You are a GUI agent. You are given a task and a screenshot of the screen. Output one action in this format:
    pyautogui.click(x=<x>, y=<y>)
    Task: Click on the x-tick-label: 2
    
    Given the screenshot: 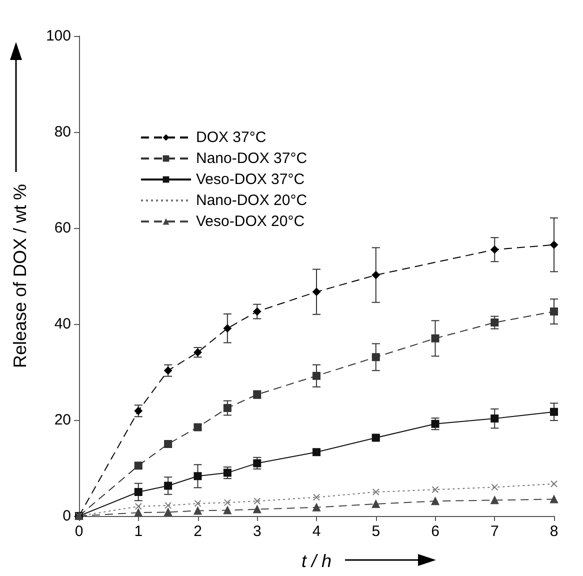 What is the action you would take?
    pyautogui.click(x=198, y=531)
    